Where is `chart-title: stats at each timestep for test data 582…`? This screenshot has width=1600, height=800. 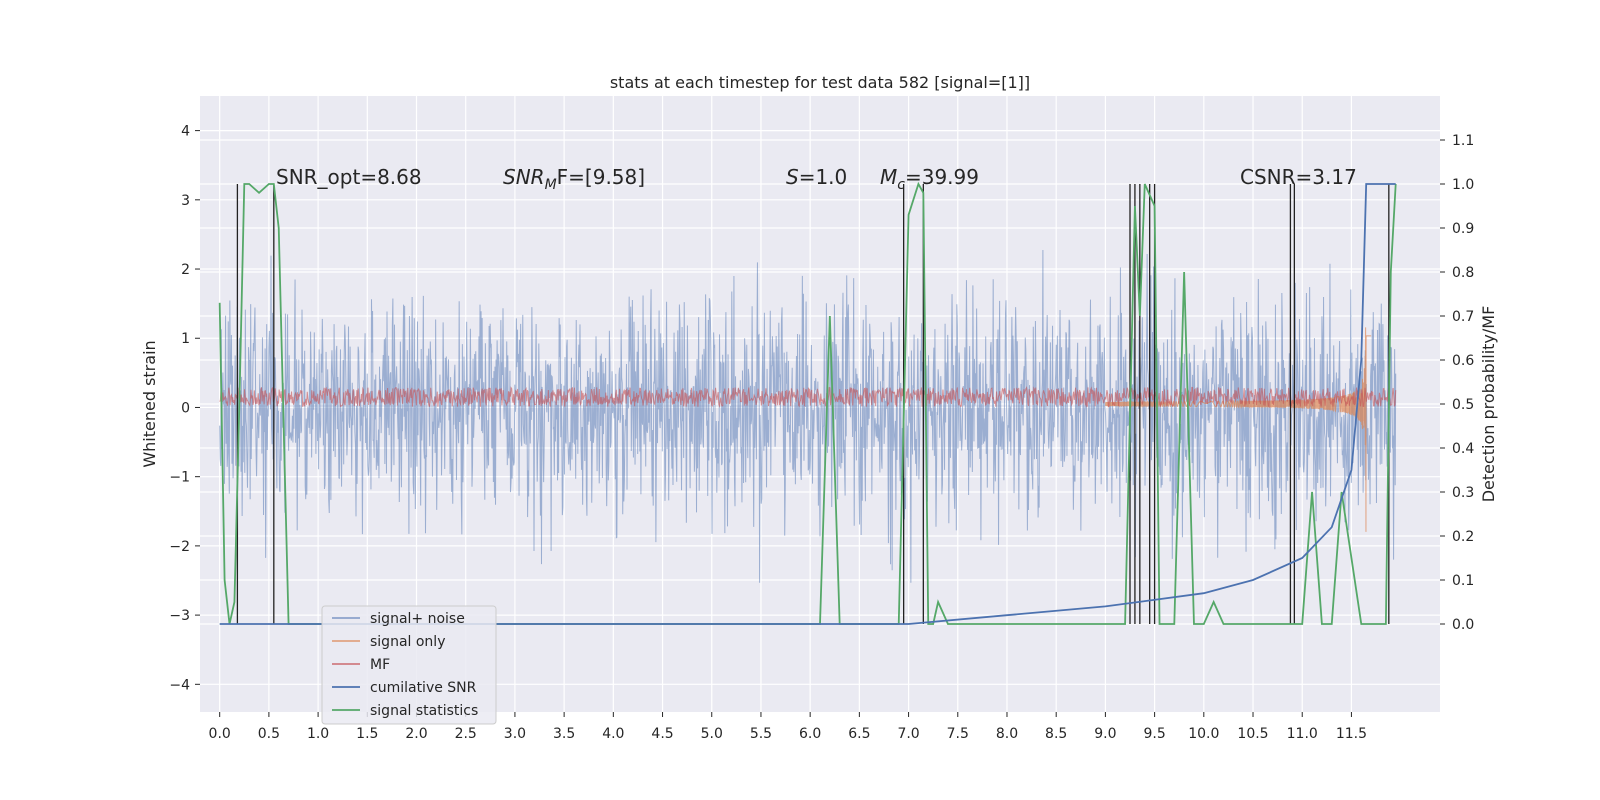
chart-title: stats at each timestep for test data 582… is located at coordinates (820, 82).